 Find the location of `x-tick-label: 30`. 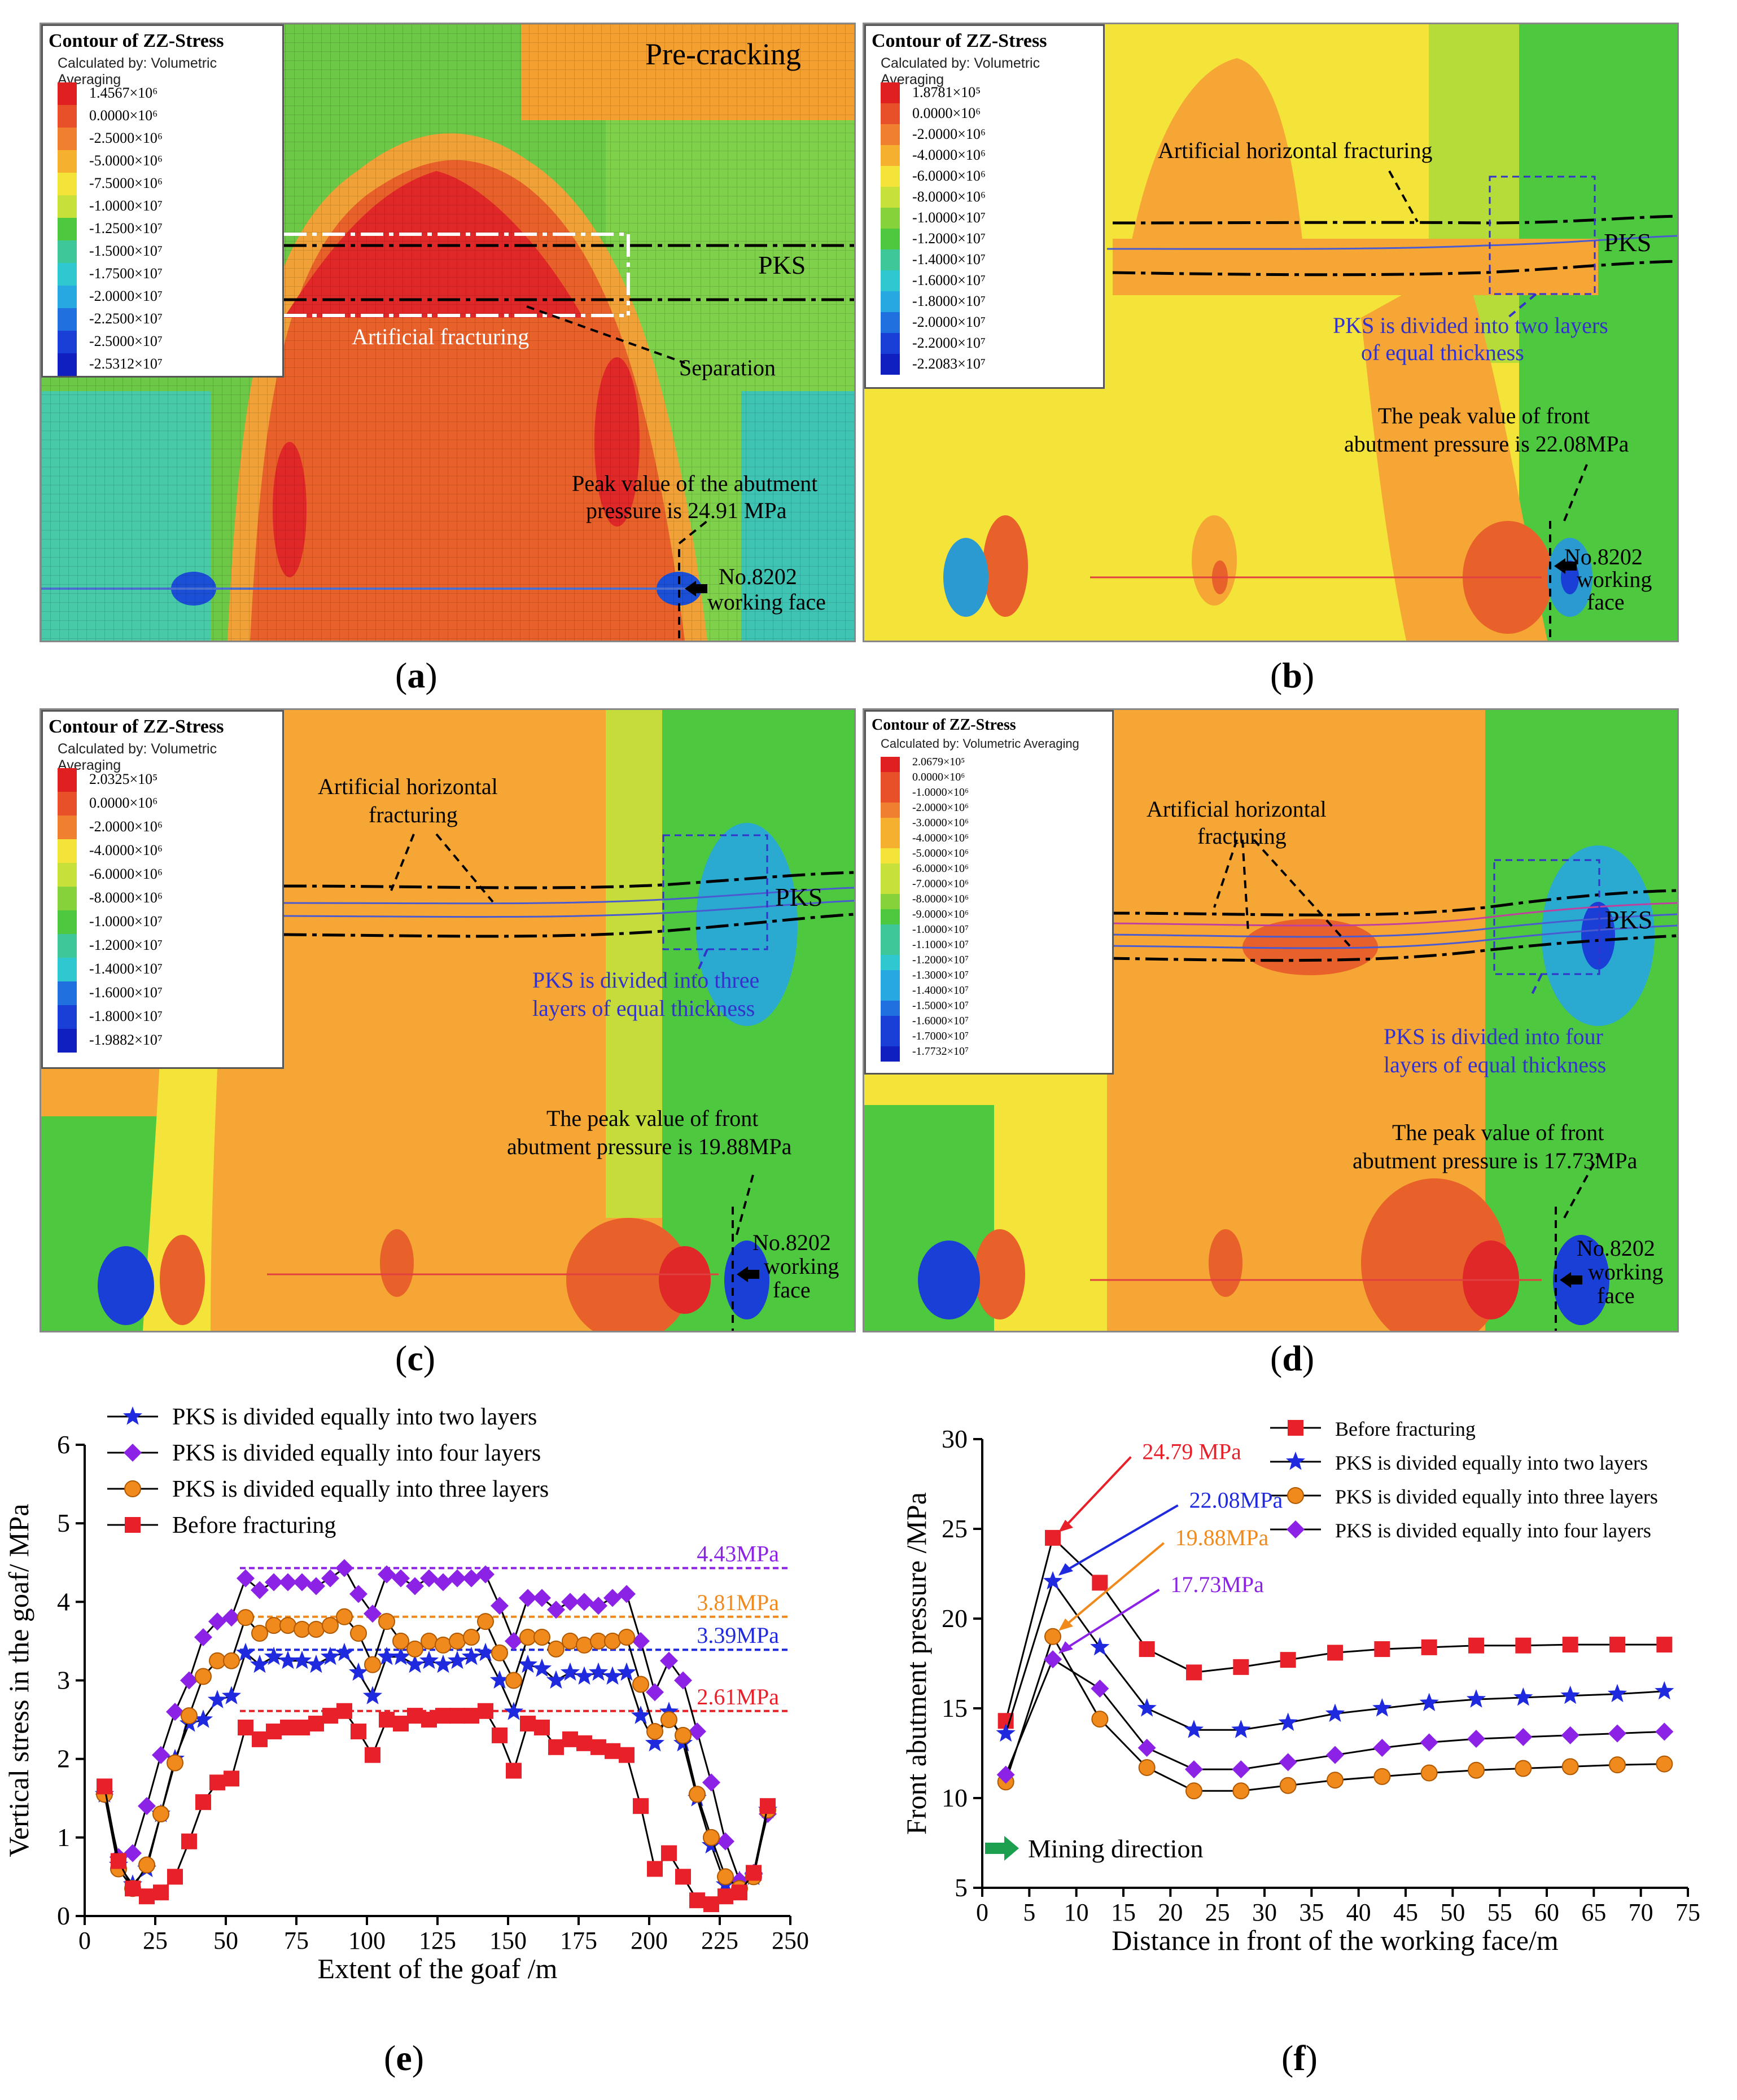

x-tick-label: 30 is located at coordinates (1264, 1912).